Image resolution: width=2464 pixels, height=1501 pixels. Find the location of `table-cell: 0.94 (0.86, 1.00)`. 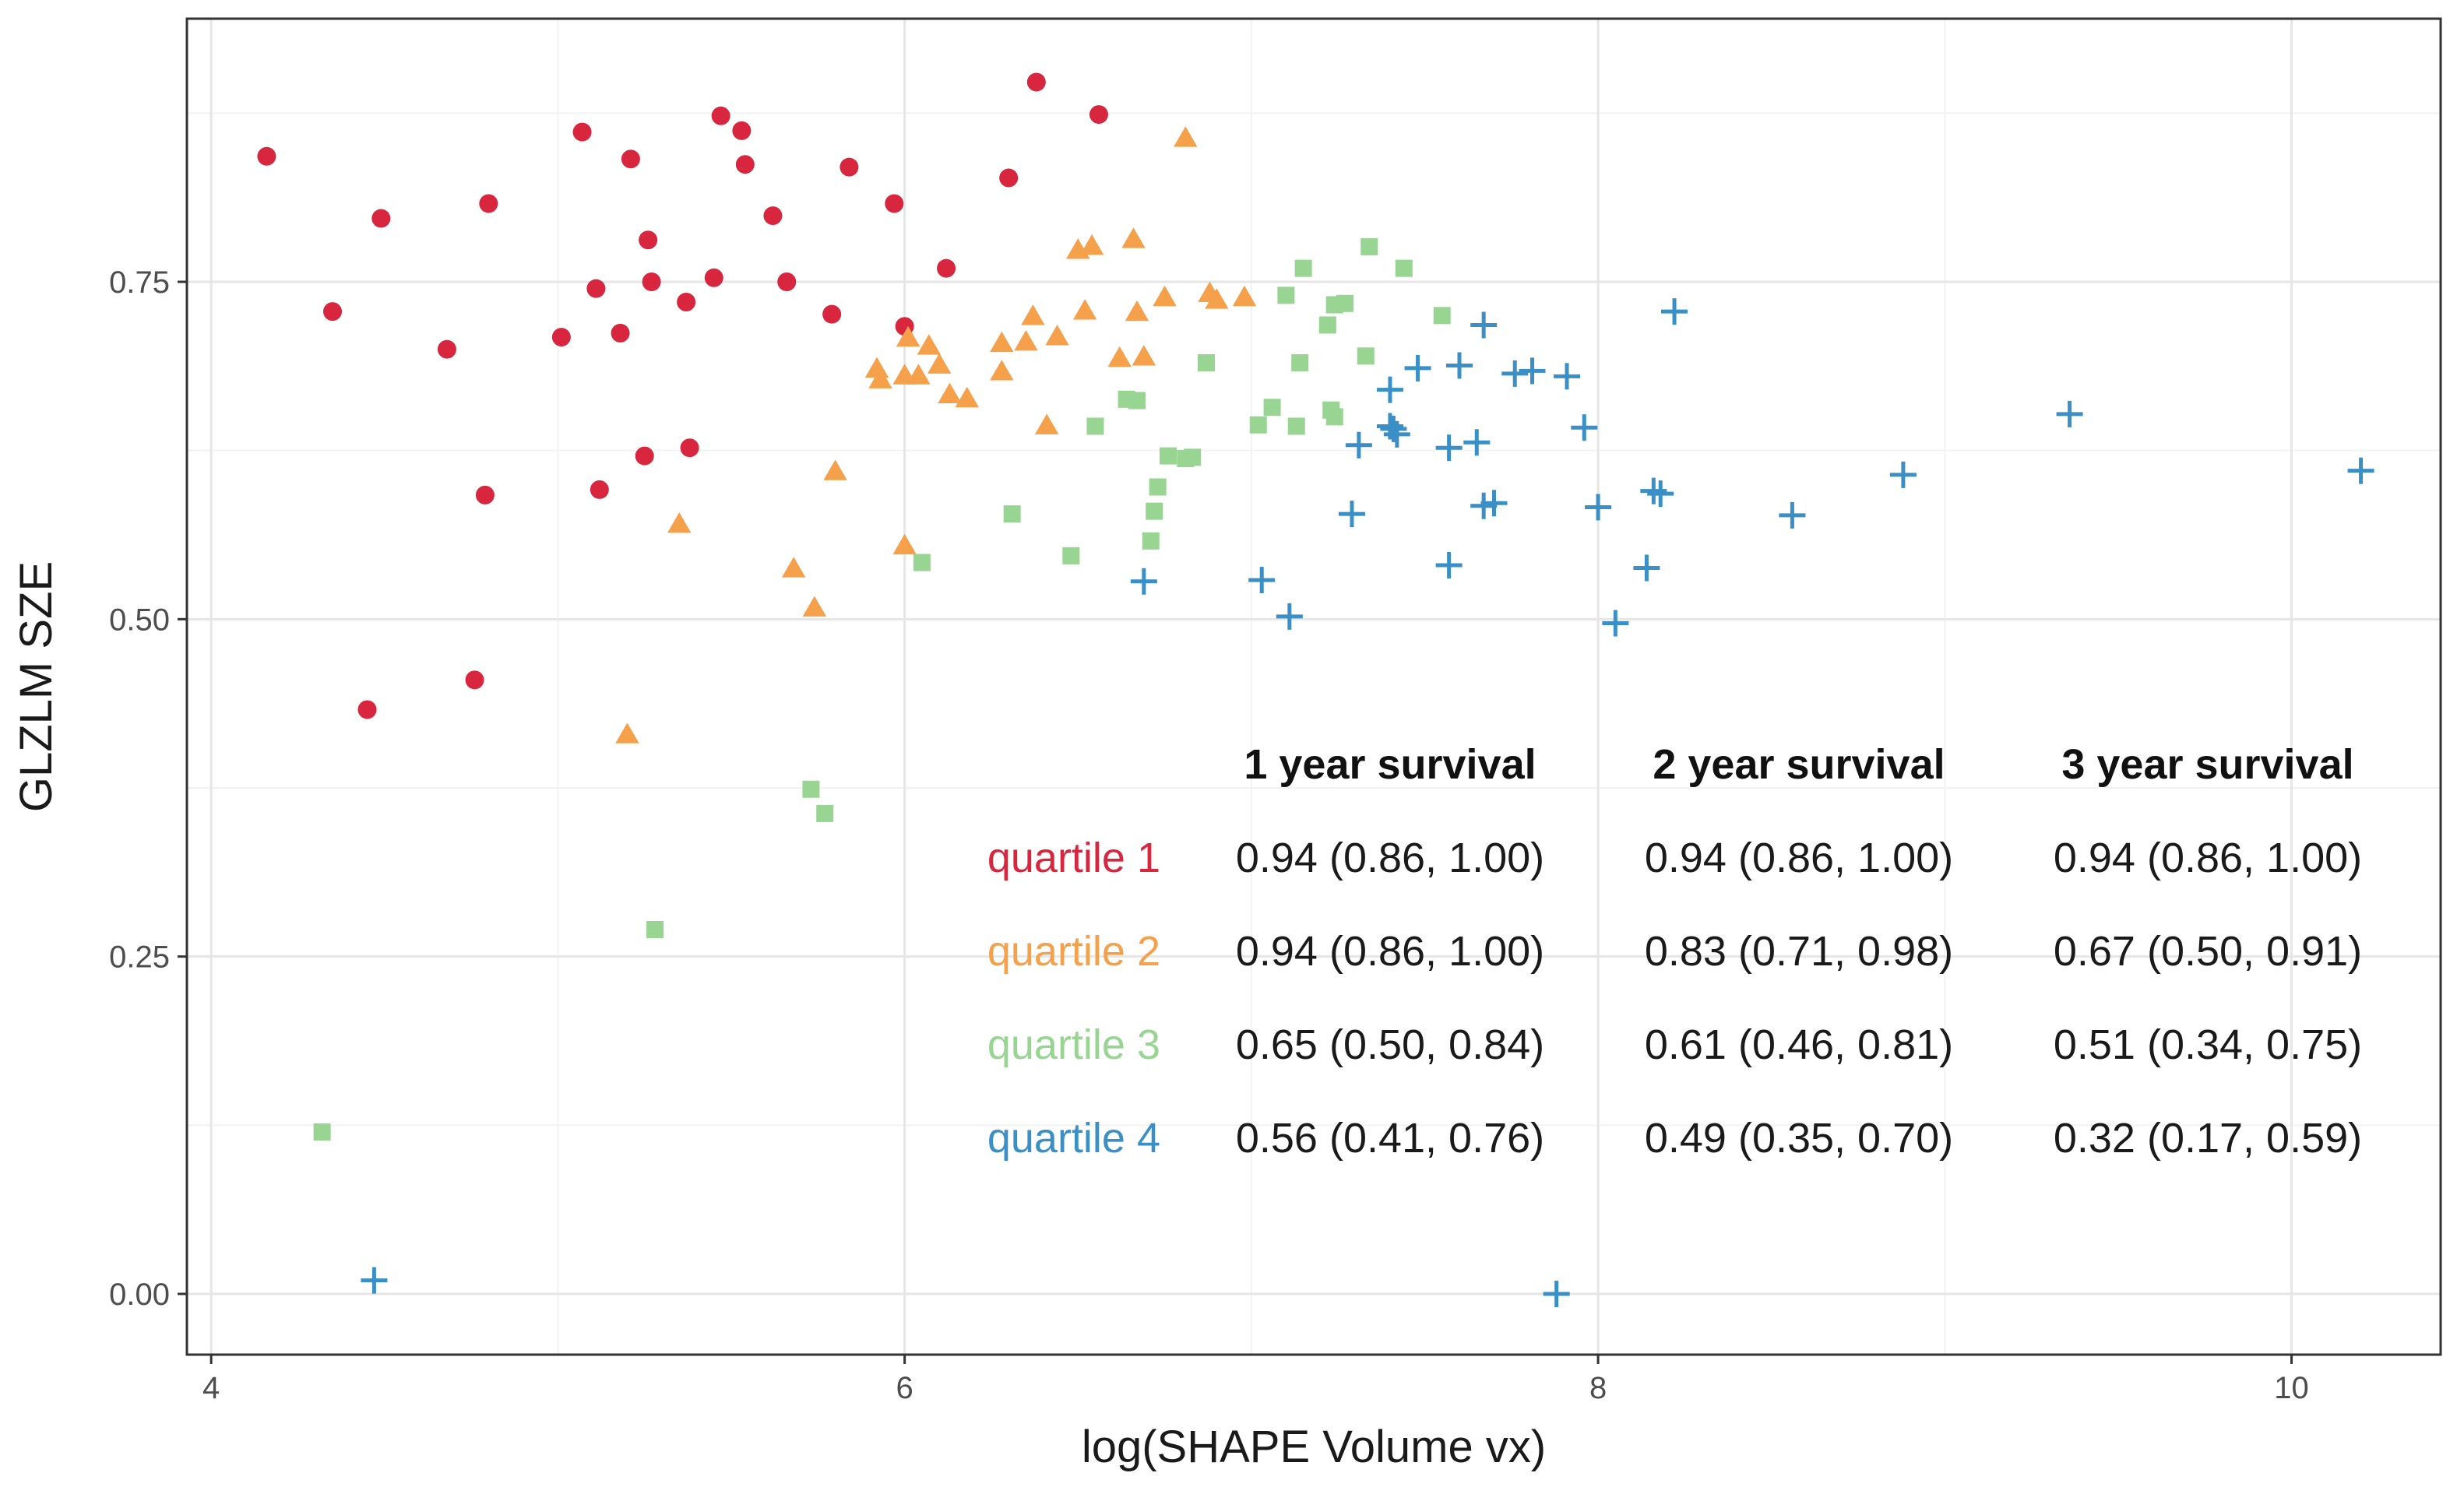

table-cell: 0.94 (0.86, 1.00) is located at coordinates (1390, 858).